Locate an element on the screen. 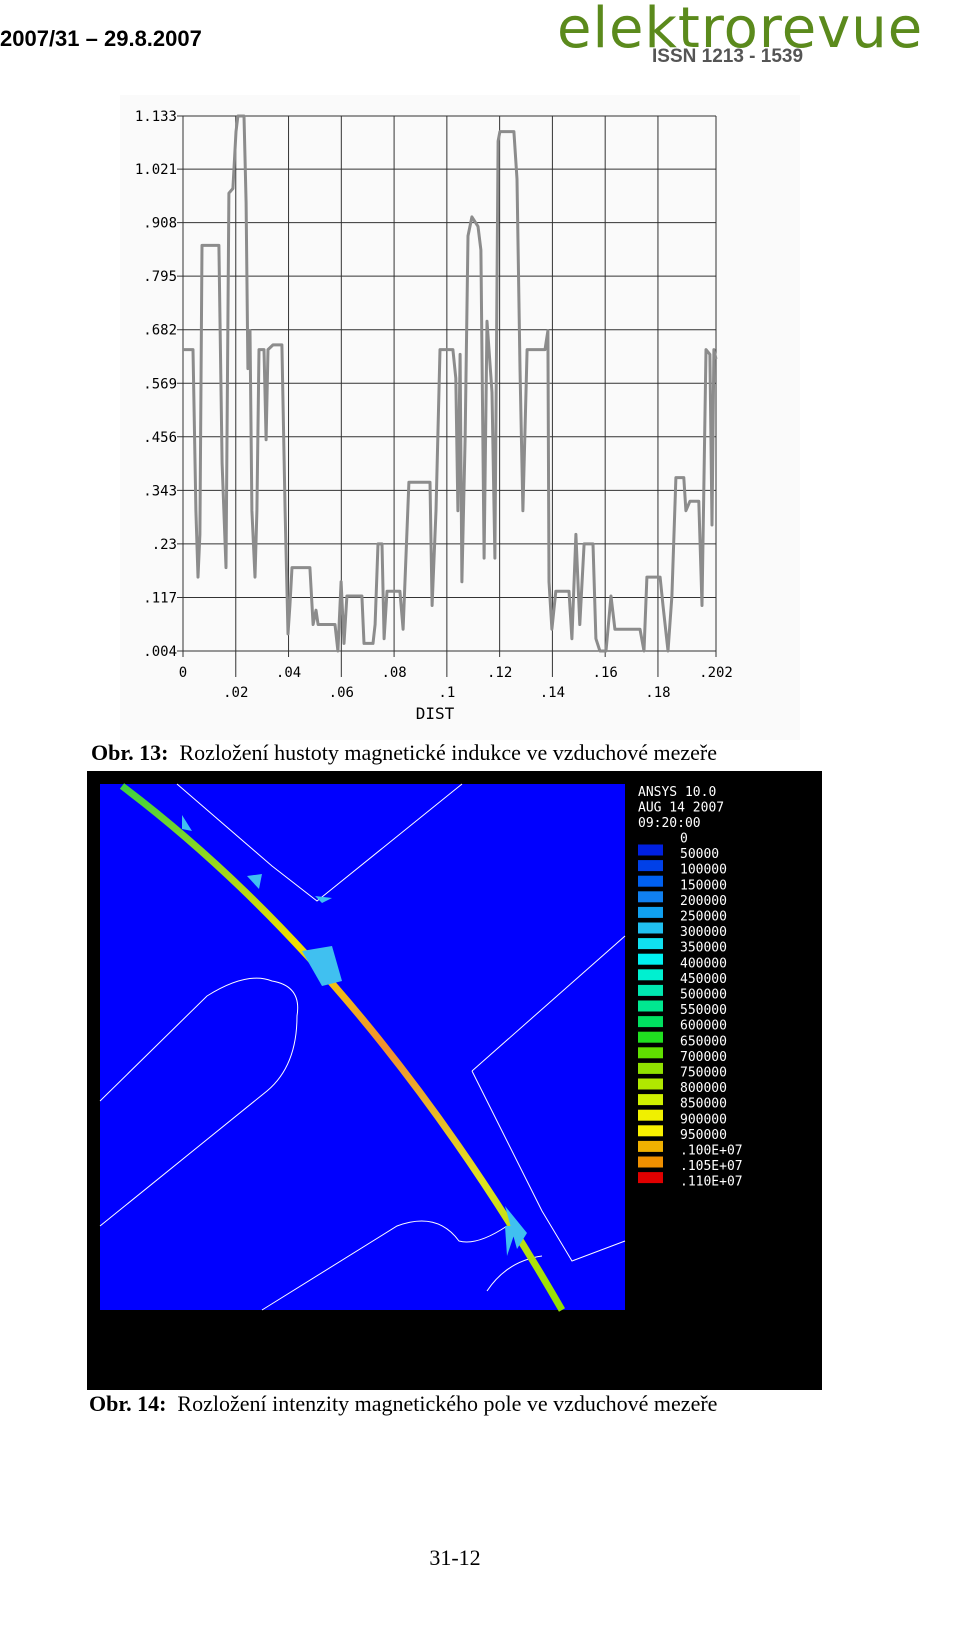  y-tick-label: .682 is located at coordinates (160, 331).